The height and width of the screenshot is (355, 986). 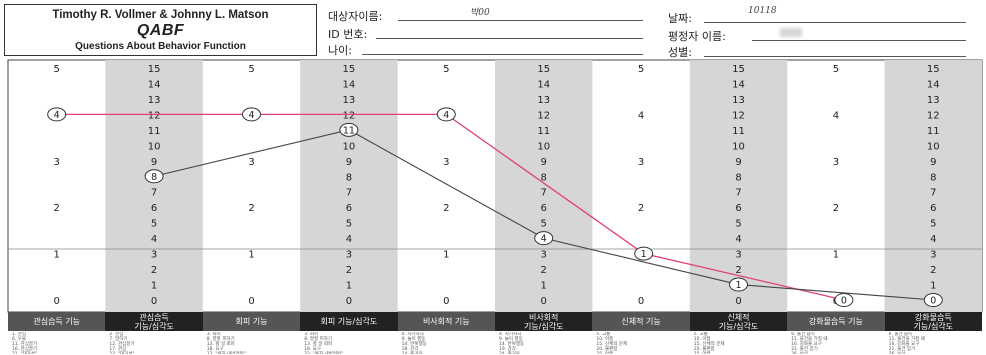 I want to click on function-tick-4-0: 0, so click(x=446, y=301).